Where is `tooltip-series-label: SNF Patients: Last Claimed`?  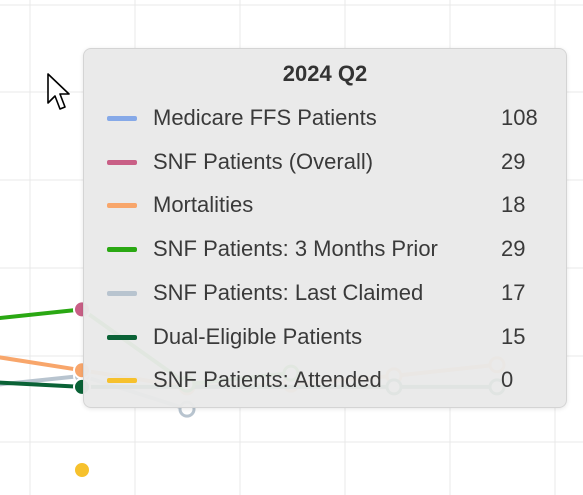
tooltip-series-label: SNF Patients: Last Claimed is located at coordinates (288, 292).